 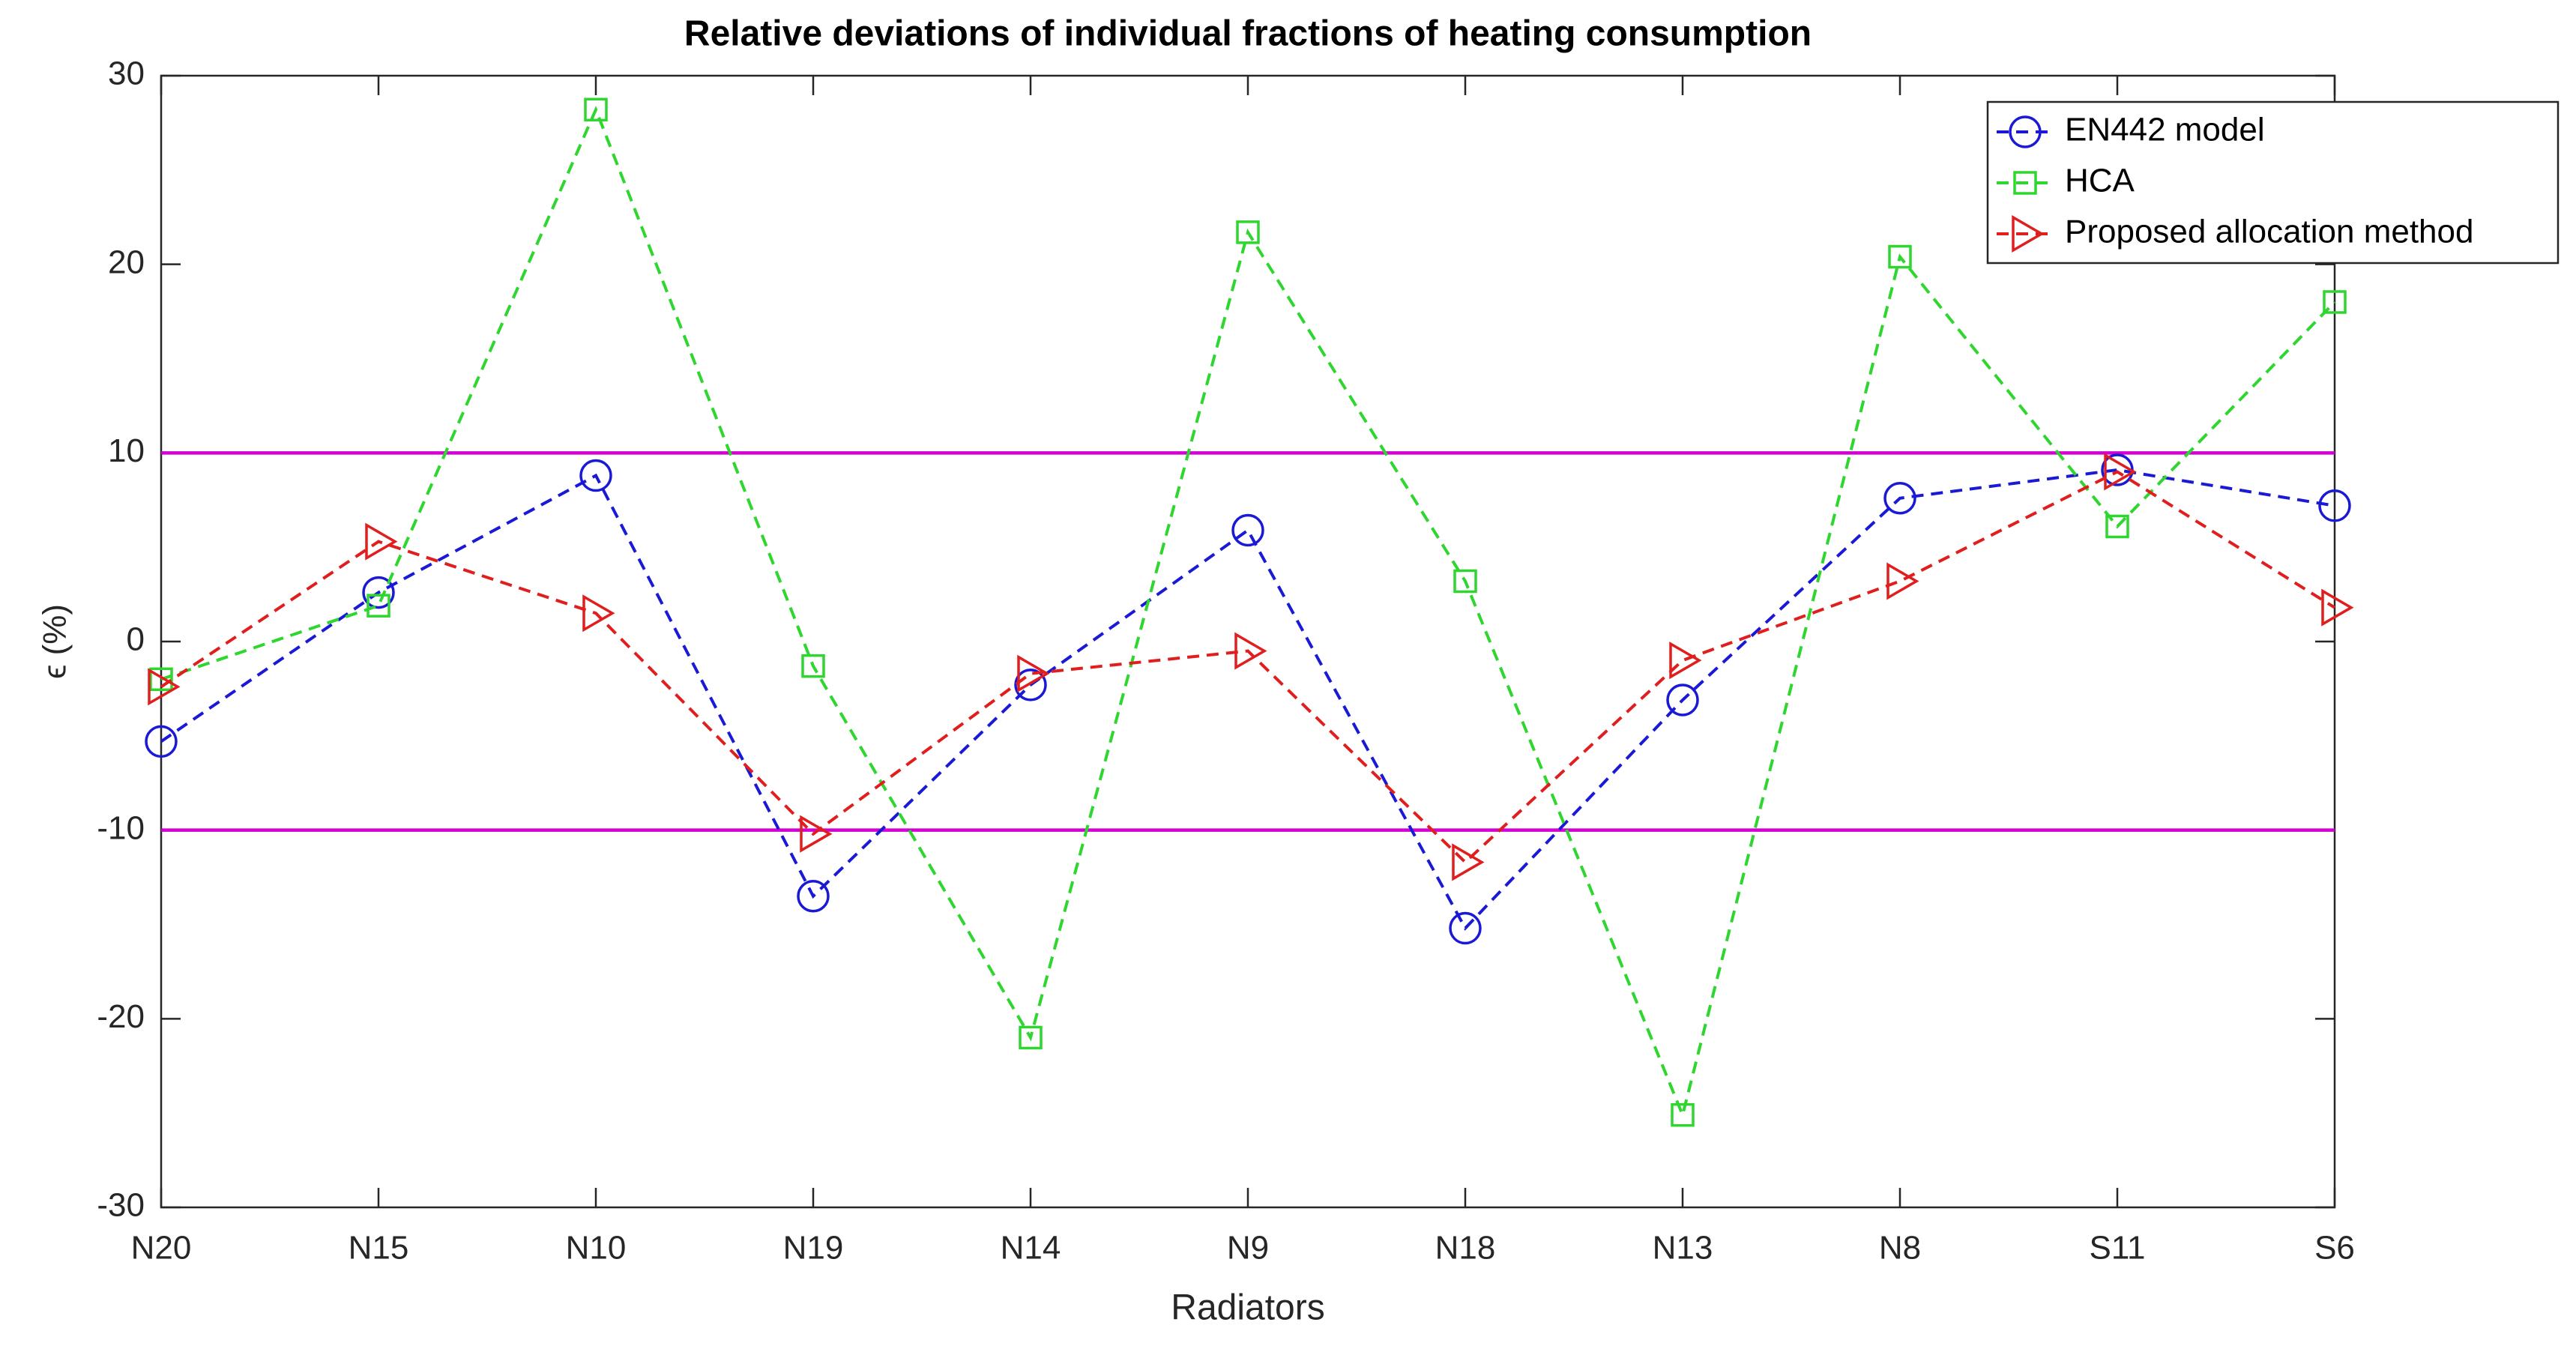 What do you see at coordinates (2100, 181) in the screenshot?
I see `legend-label: HCA` at bounding box center [2100, 181].